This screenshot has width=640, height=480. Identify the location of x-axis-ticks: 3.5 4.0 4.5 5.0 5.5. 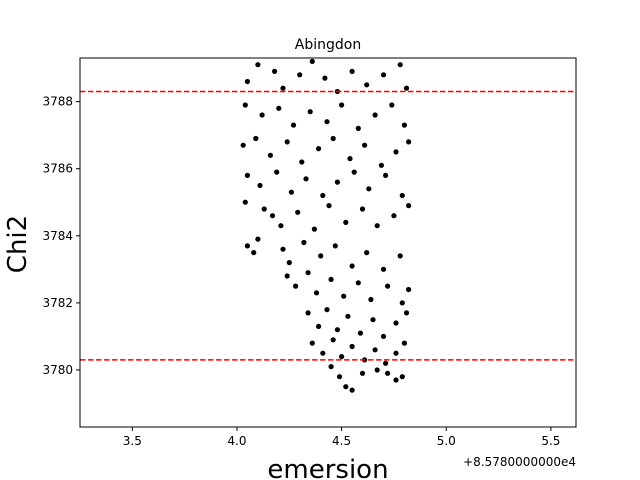
(341, 437).